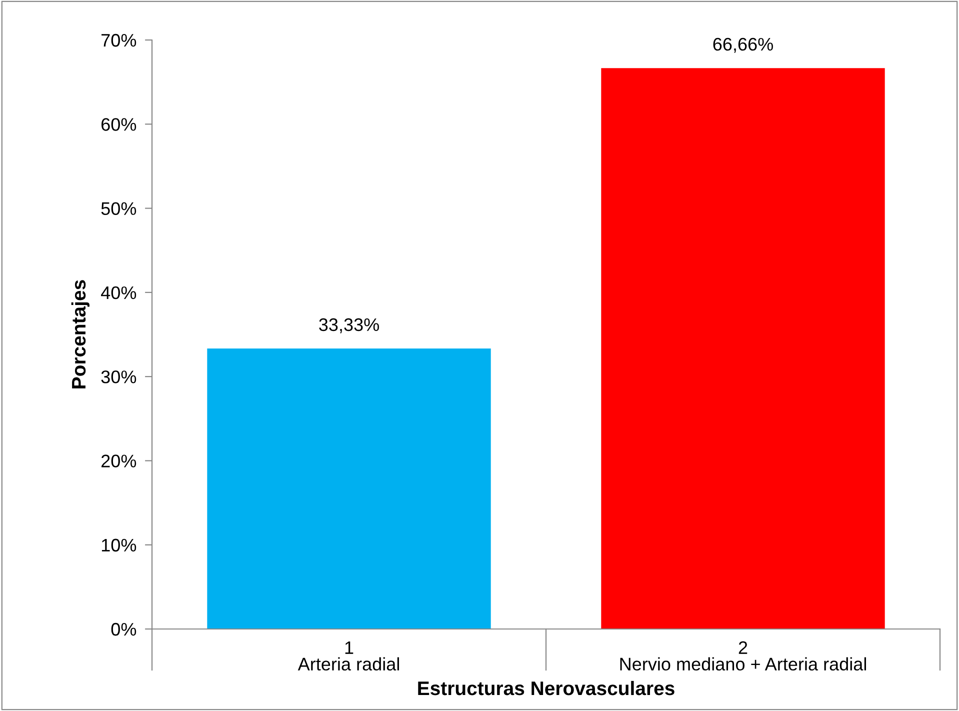 The width and height of the screenshot is (959, 711). I want to click on y-tick-label: 60%, so click(119, 124).